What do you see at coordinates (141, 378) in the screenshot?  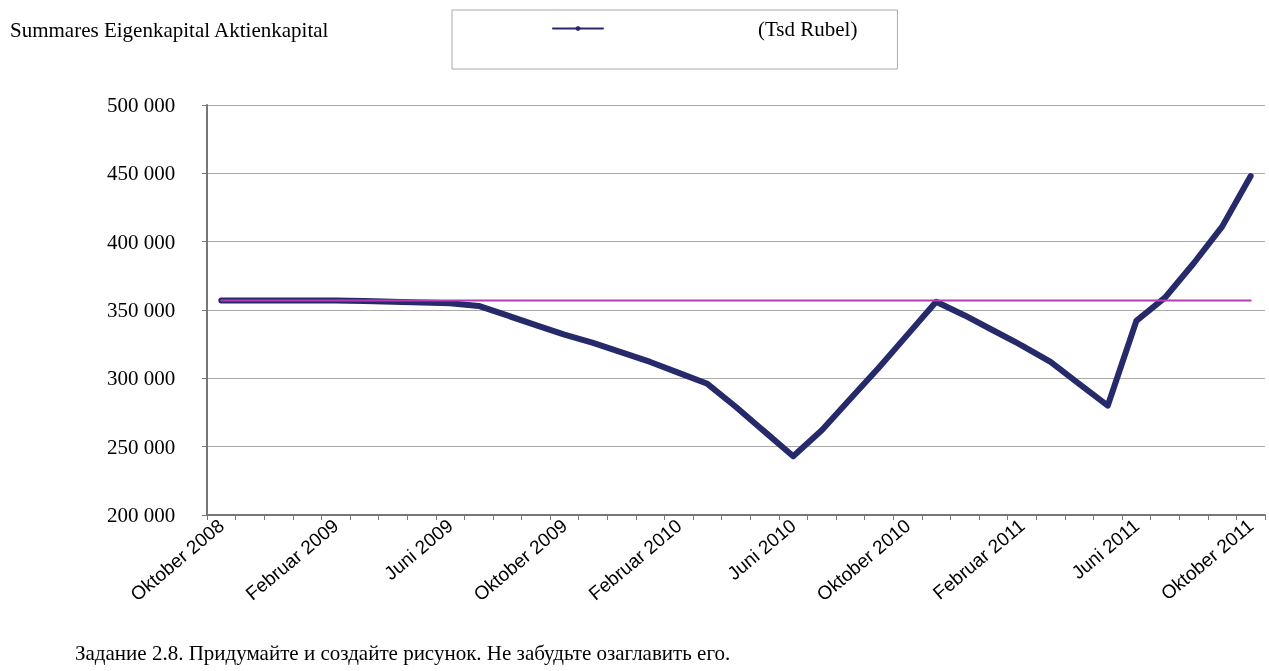 I see `y-tick-label: 300 000` at bounding box center [141, 378].